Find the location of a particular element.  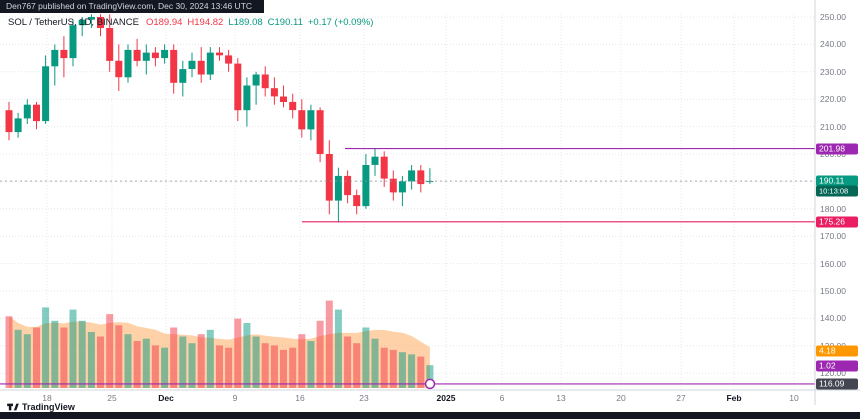

tradingview-logo: TradingView is located at coordinates (41, 407).